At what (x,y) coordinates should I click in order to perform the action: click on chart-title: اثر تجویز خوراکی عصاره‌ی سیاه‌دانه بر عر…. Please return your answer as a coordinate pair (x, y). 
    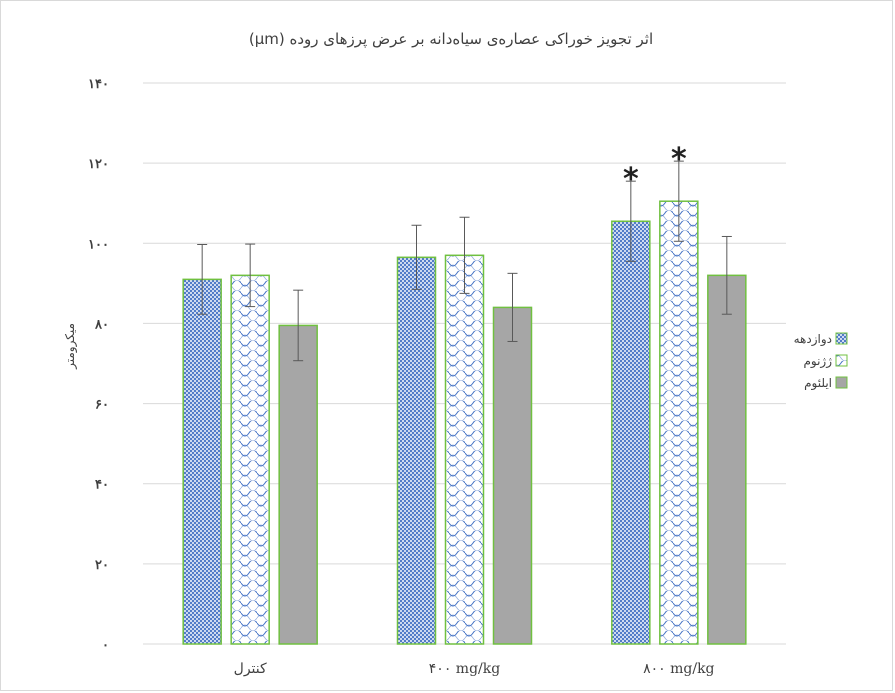
    Looking at the image, I should click on (451, 39).